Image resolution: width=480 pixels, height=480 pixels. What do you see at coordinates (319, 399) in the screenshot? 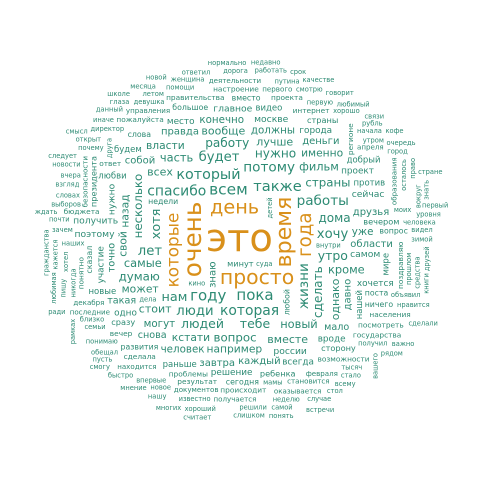
I see `cloud-word: случае` at bounding box center [319, 399].